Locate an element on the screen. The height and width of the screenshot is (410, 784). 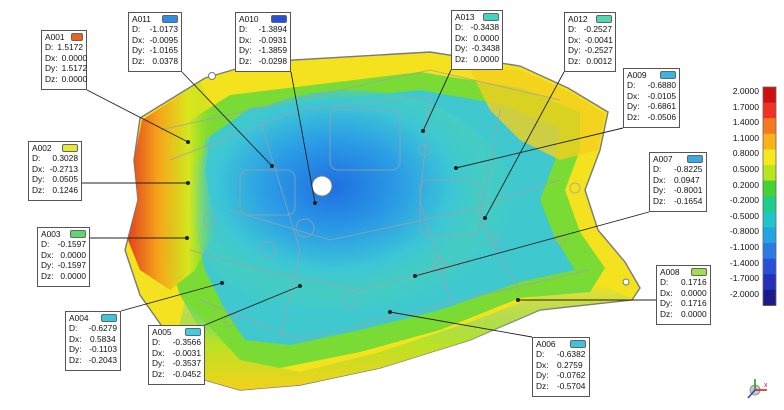
callout-id: A008 is located at coordinates (670, 272).